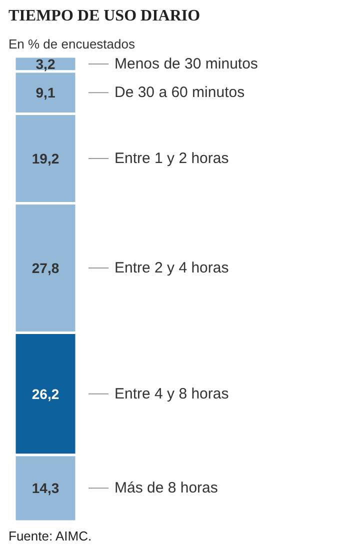 The image size is (360, 548). Describe the element at coordinates (72, 44) in the screenshot. I see `chart-subtitle: En % de encuestados` at that location.